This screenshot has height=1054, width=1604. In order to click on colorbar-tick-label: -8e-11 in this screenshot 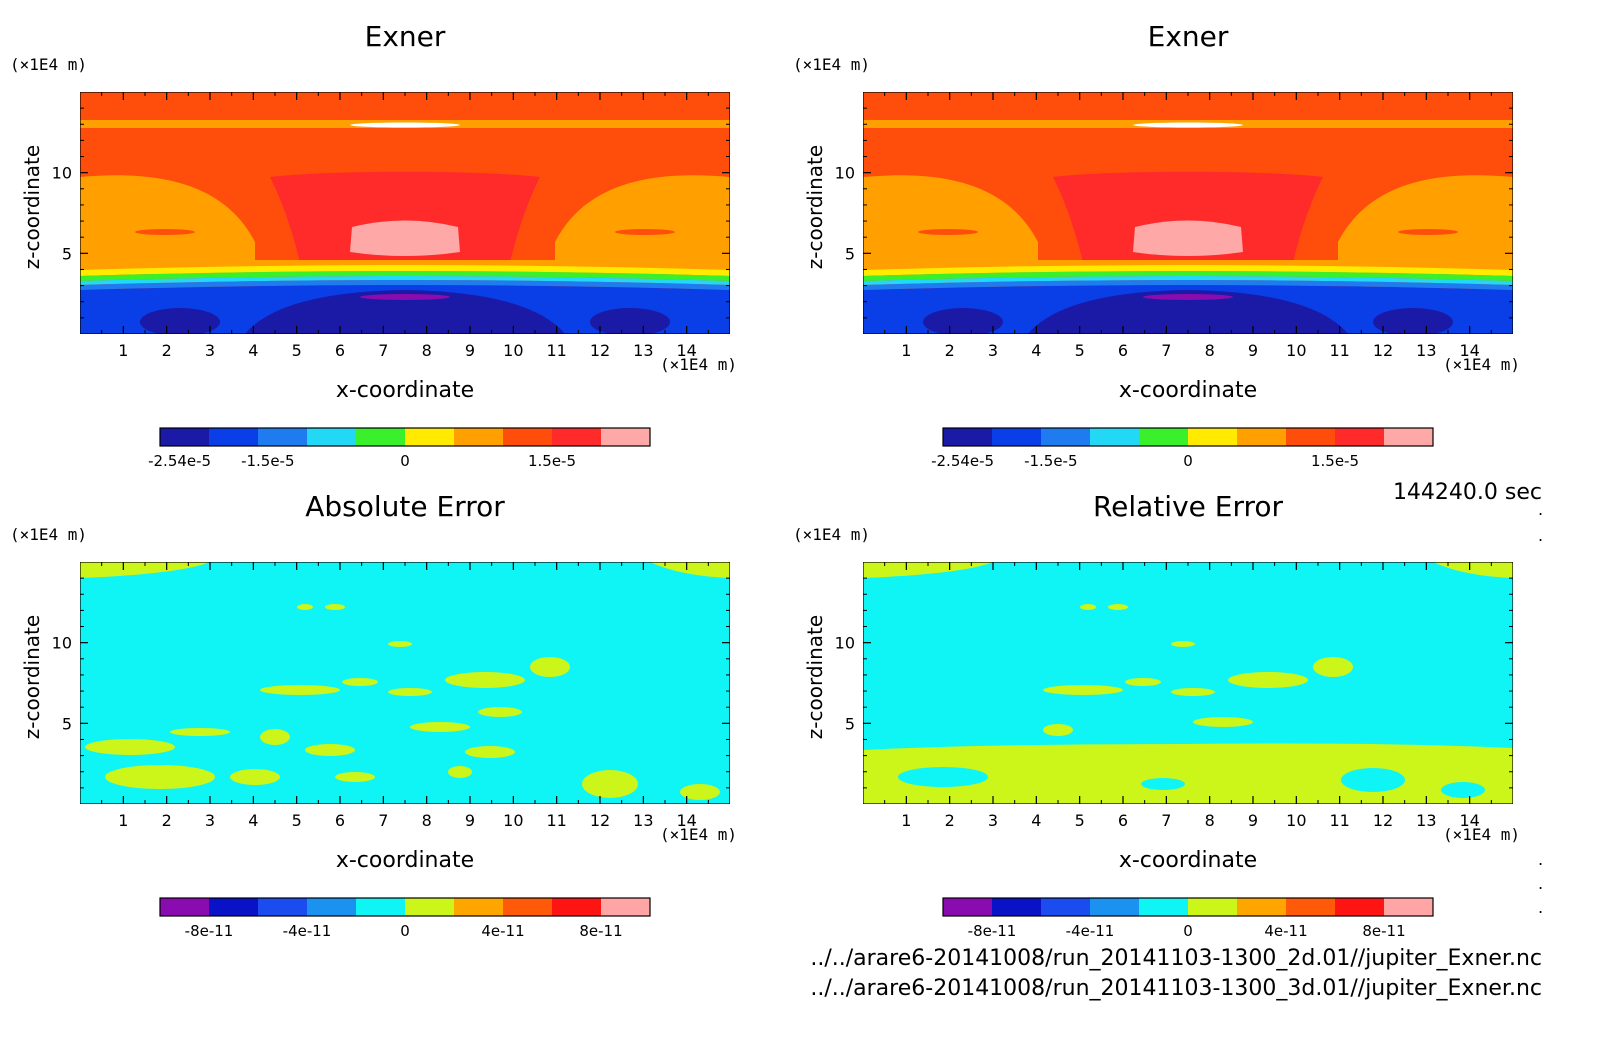, I will do `click(209, 931)`.